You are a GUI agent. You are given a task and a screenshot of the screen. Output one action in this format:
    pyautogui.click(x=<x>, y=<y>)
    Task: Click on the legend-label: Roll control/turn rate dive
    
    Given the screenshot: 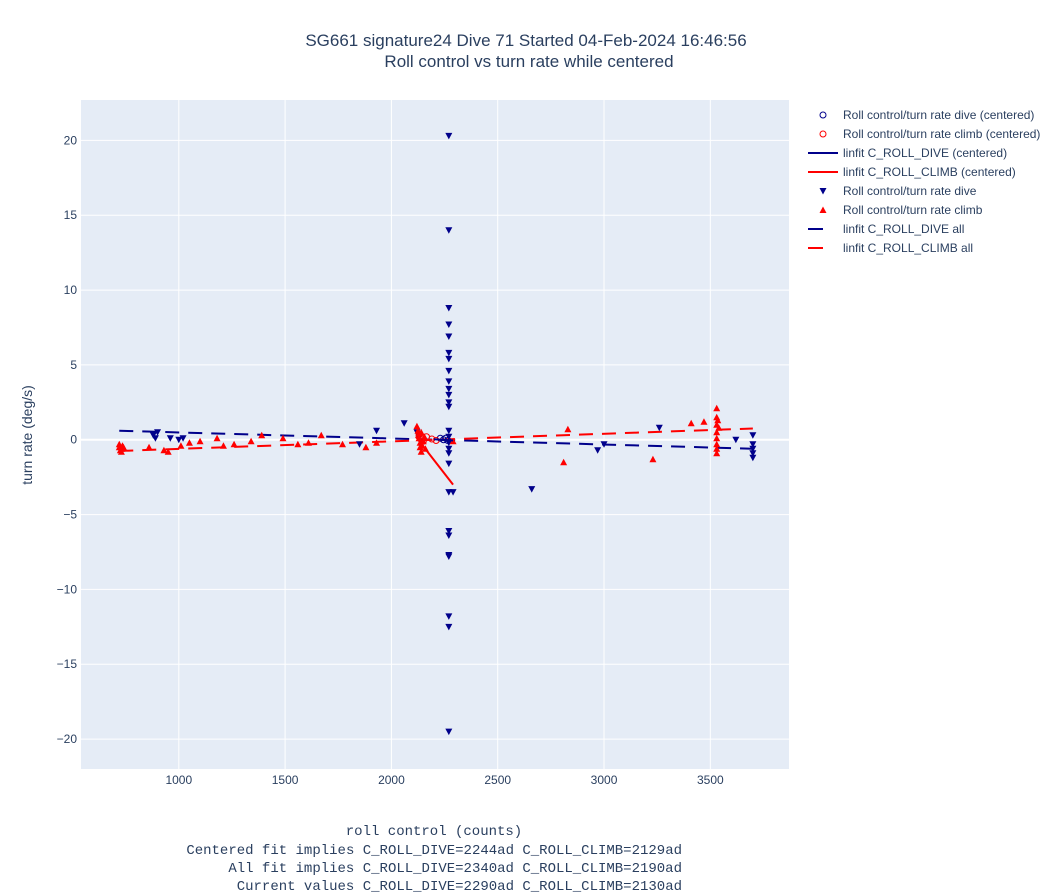 What is the action you would take?
    pyautogui.click(x=910, y=191)
    